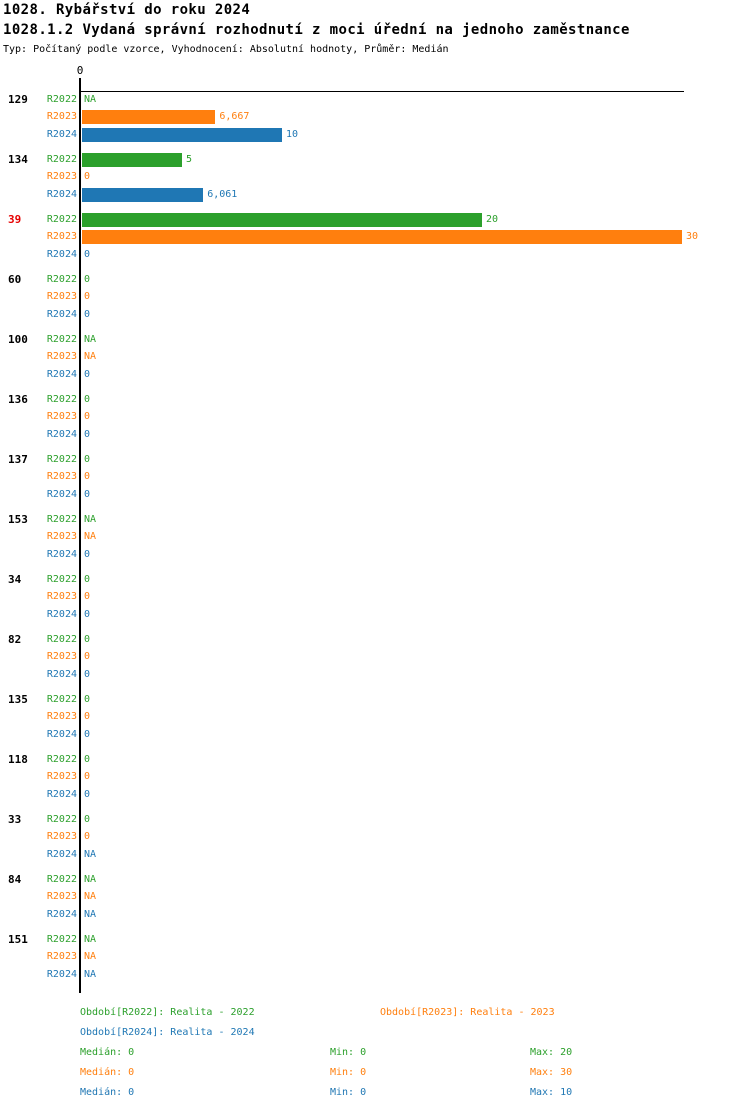 The height and width of the screenshot is (1112, 750). Describe the element at coordinates (15, 639) in the screenshot. I see `group-label: 82` at that location.